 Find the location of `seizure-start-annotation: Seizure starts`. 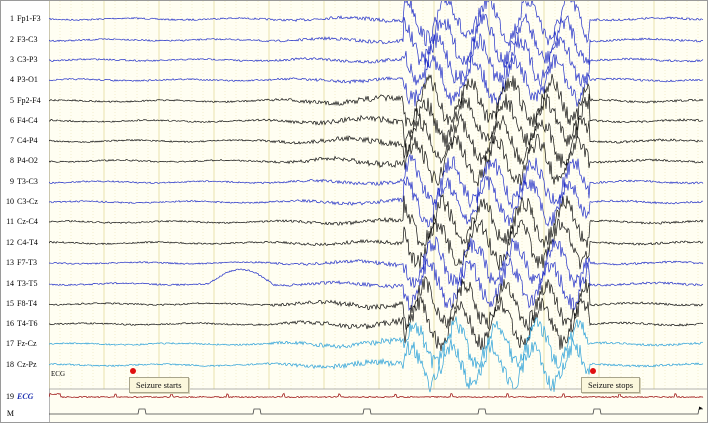

seizure-start-annotation: Seizure starts is located at coordinates (159, 385).